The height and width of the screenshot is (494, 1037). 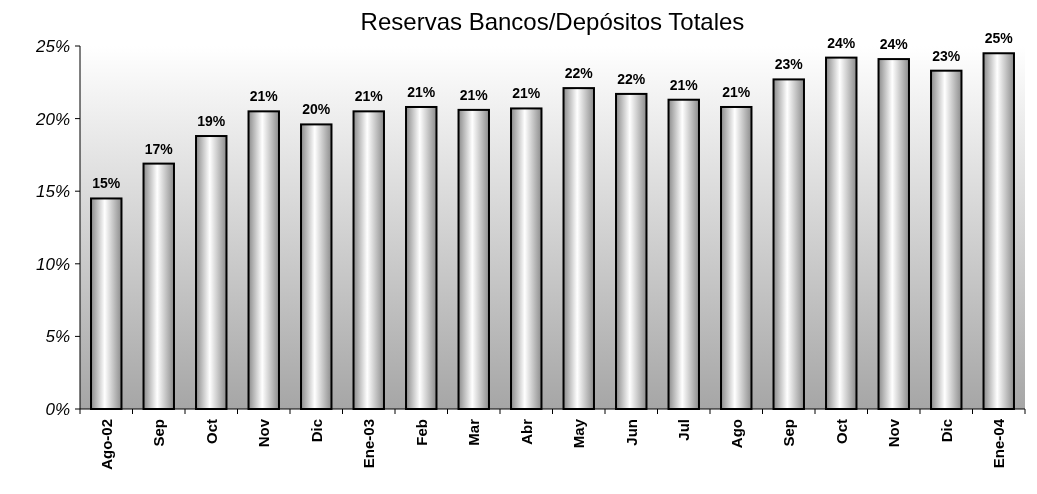 I want to click on data-label: 25%, so click(x=999, y=38).